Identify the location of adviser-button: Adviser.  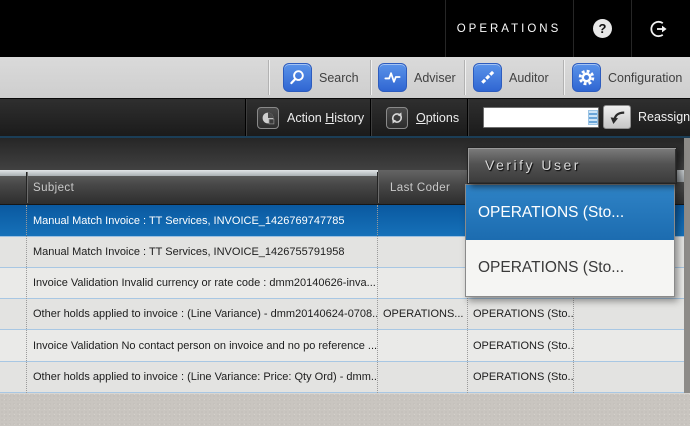
(417, 77).